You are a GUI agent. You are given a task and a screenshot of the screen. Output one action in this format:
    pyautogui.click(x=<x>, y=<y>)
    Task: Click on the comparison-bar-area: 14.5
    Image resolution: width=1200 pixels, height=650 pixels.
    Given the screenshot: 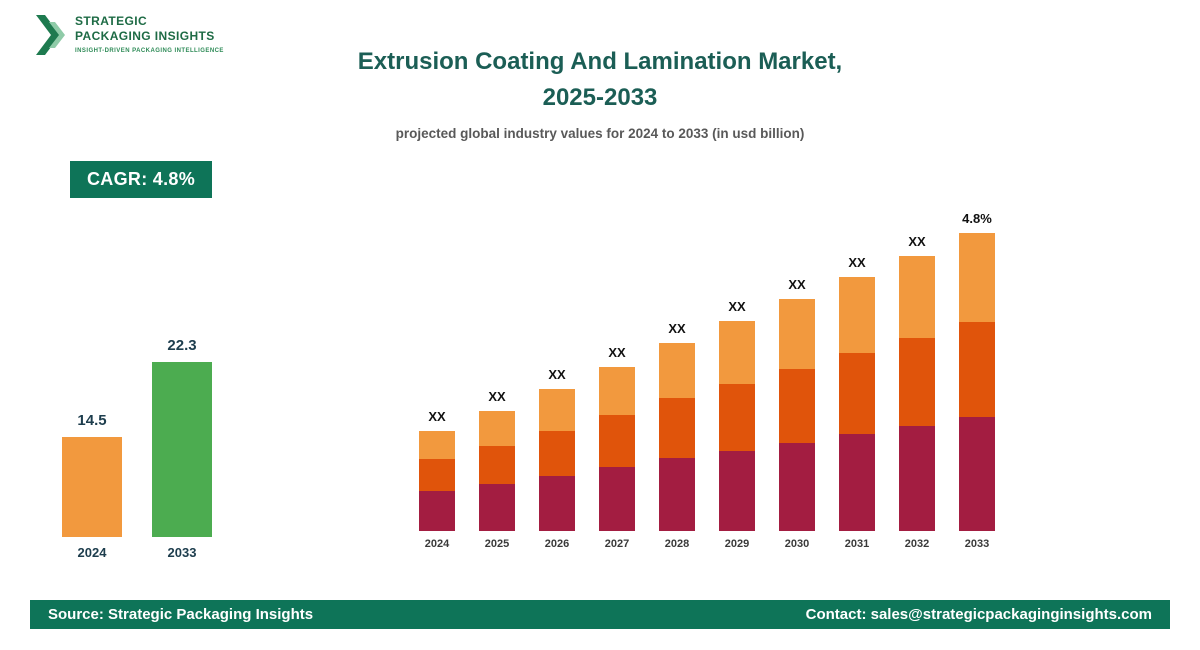 What is the action you would take?
    pyautogui.click(x=92, y=424)
    